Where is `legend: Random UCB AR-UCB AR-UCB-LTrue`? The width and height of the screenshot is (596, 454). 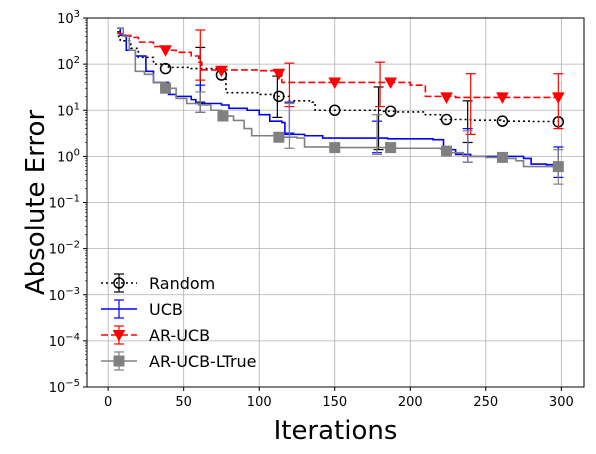
legend: Random UCB AR-UCB AR-UCB-LTrue is located at coordinates (179, 322).